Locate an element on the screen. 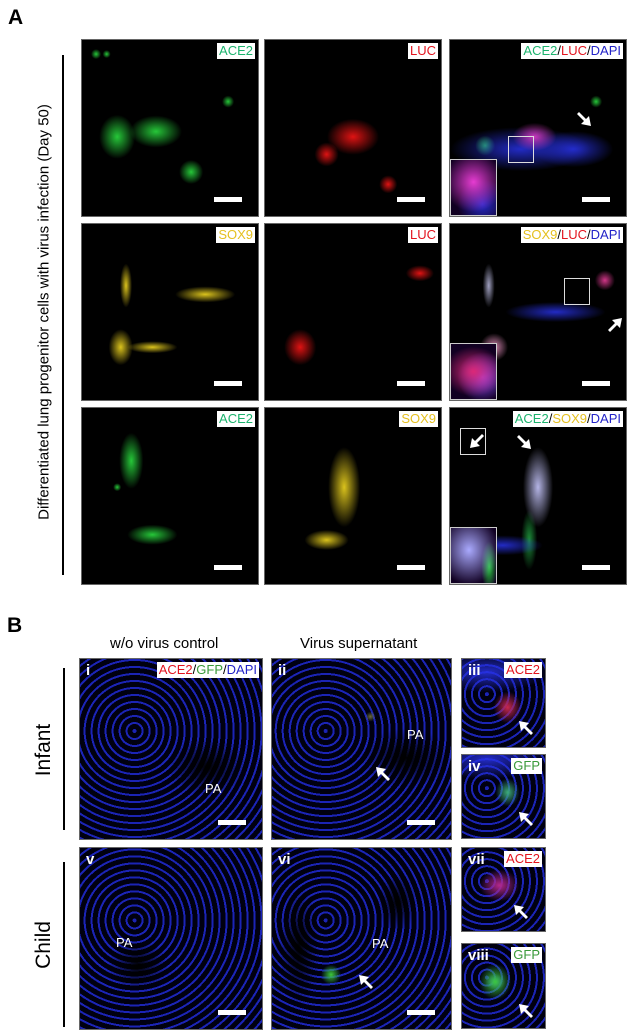  channel-label: ACE2/LUC/DAPI is located at coordinates (572, 51).